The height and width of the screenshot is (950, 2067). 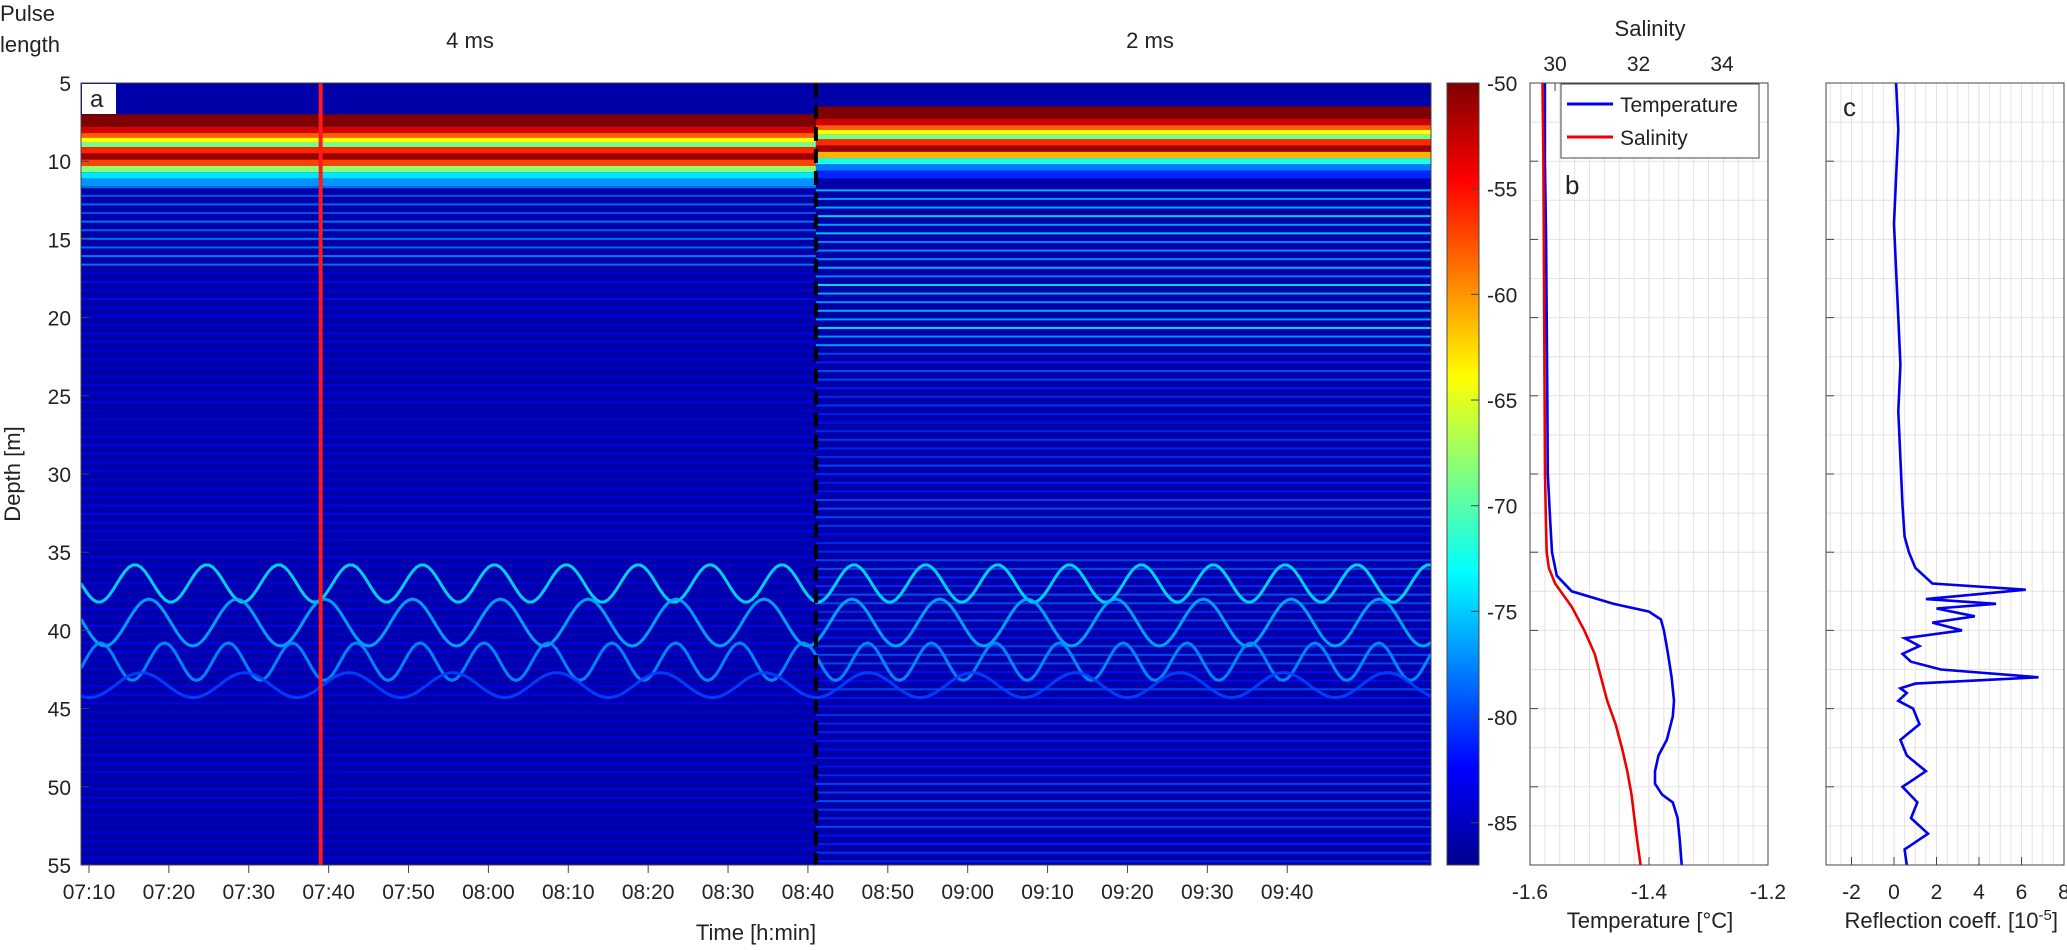 What do you see at coordinates (1638, 64) in the screenshot?
I see `b-top-tick-label: 32` at bounding box center [1638, 64].